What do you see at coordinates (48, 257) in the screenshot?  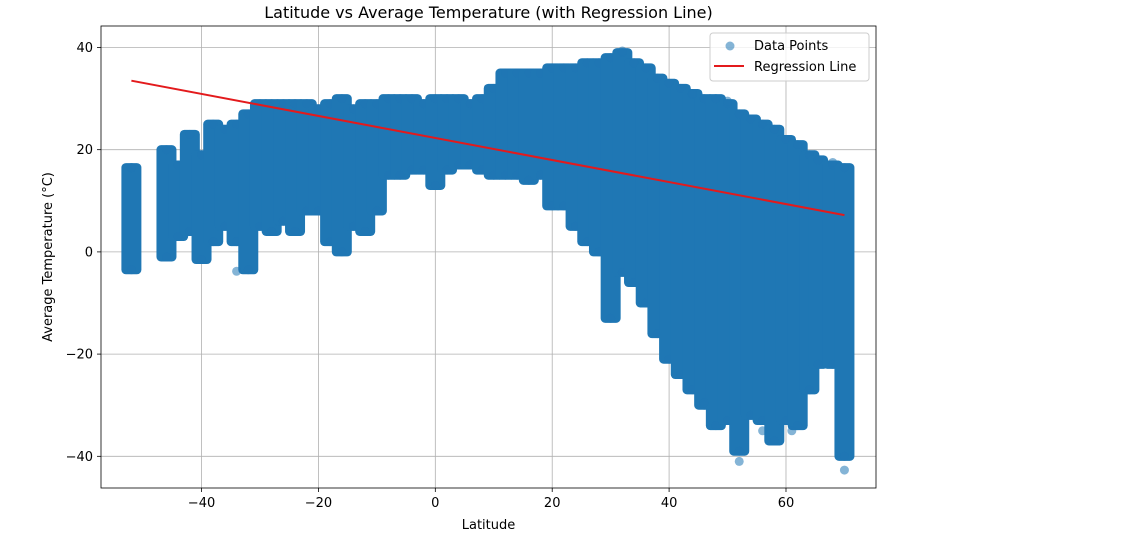 I see `y-axis-label: Average Temperature (°C)` at bounding box center [48, 257].